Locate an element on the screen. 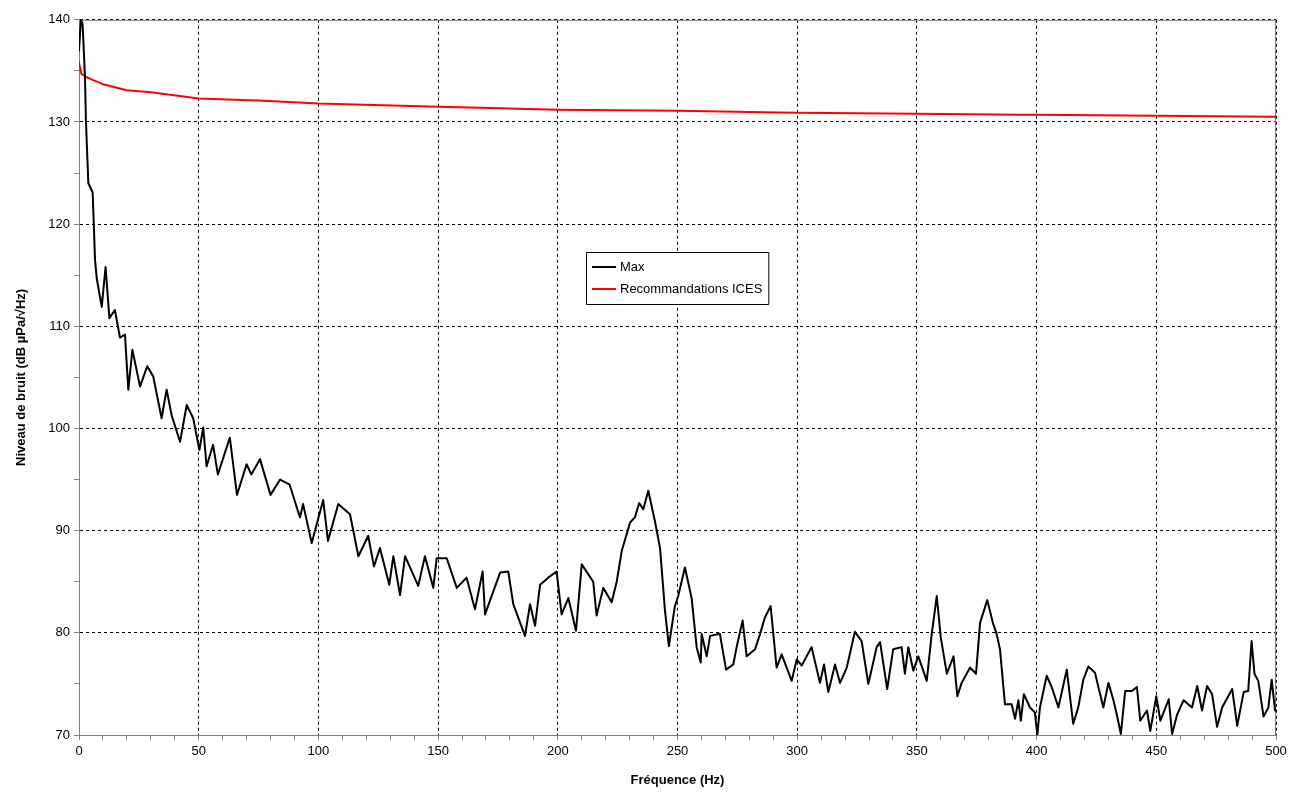 The height and width of the screenshot is (798, 1304). x-tick-label: 0 is located at coordinates (79, 751).